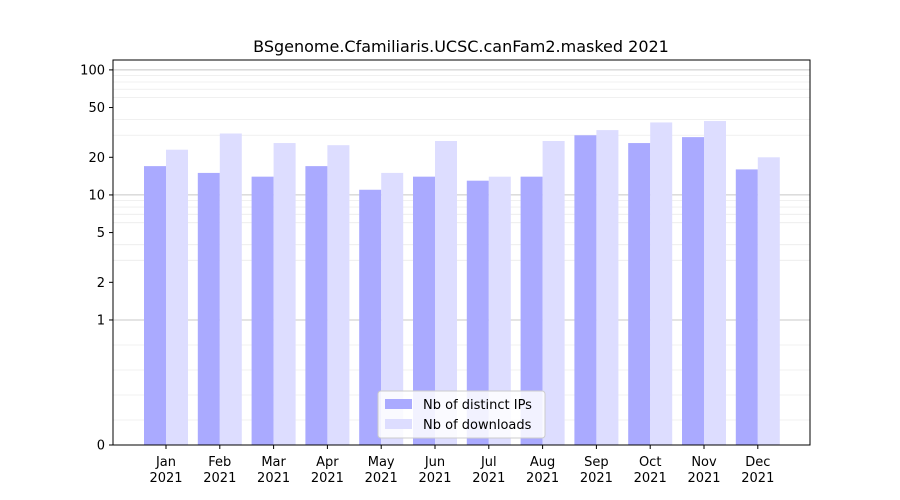  What do you see at coordinates (96, 108) in the screenshot?
I see `y-tick-label: 50` at bounding box center [96, 108].